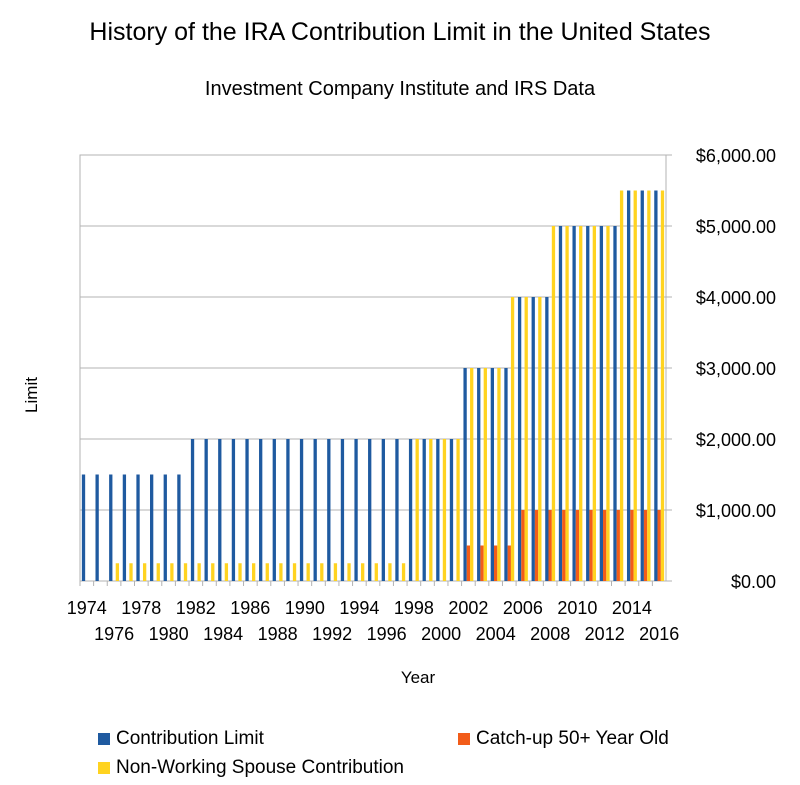  Describe the element at coordinates (250, 608) in the screenshot. I see `x-tick-label: 1986` at that location.